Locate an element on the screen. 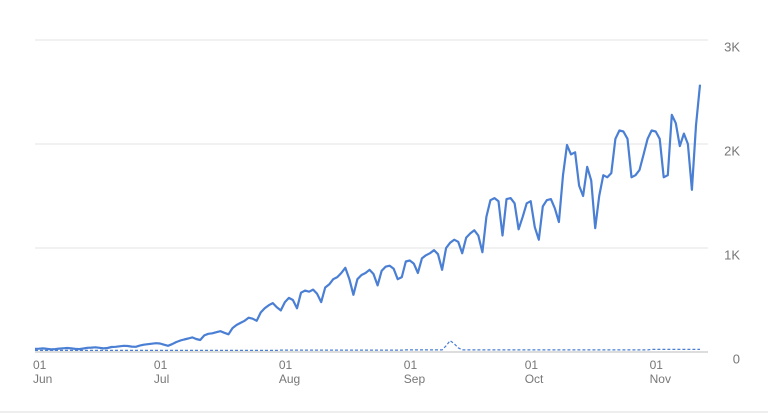  x-tick-label: 01 Oct is located at coordinates (534, 372).